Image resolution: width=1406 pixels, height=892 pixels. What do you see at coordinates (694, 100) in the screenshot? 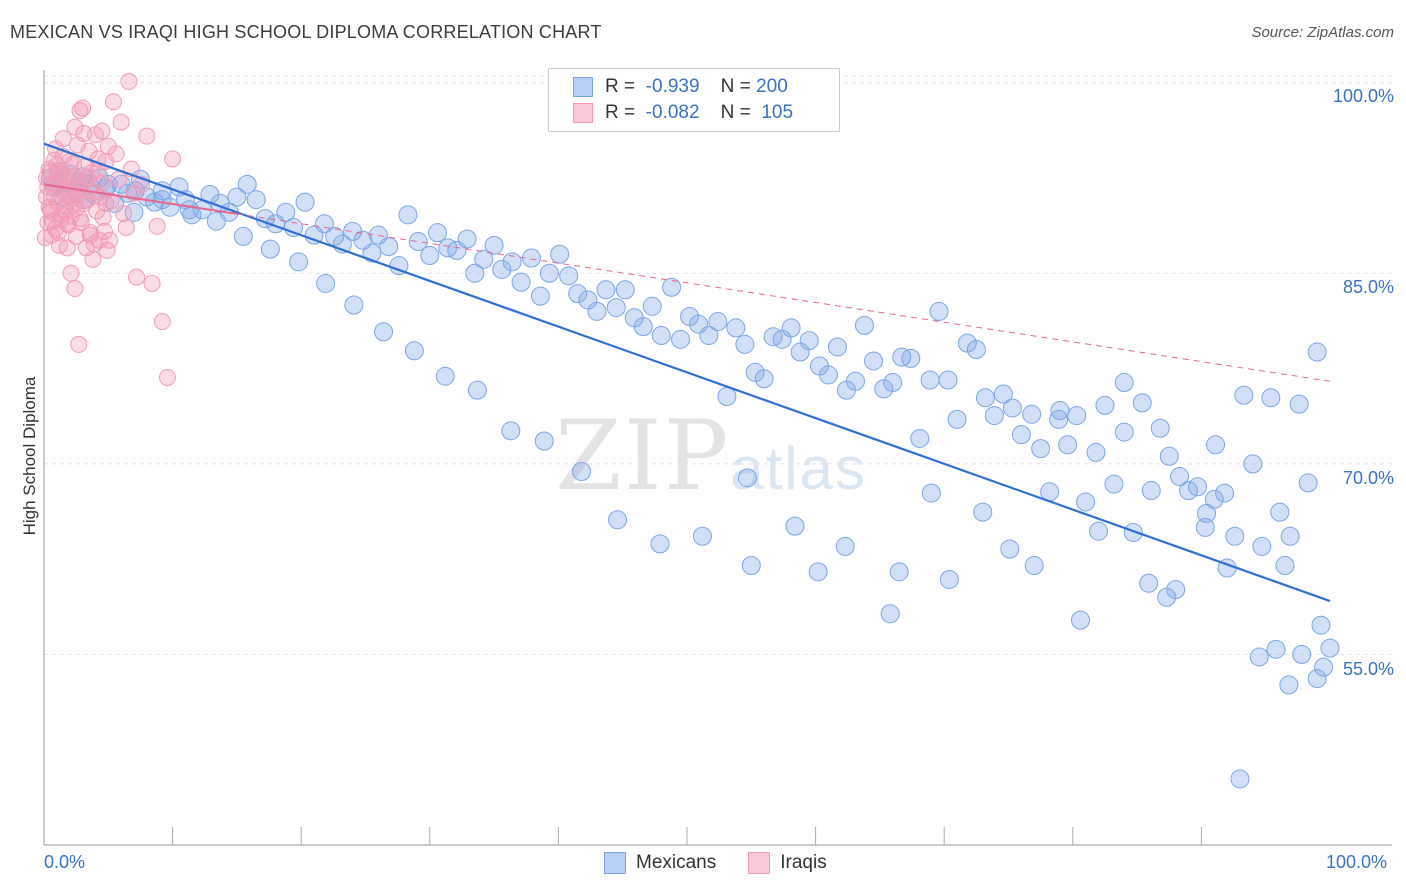
I see `correlation-legend: R = -0.939 N = 200 R = -0.082 N = 105` at bounding box center [694, 100].